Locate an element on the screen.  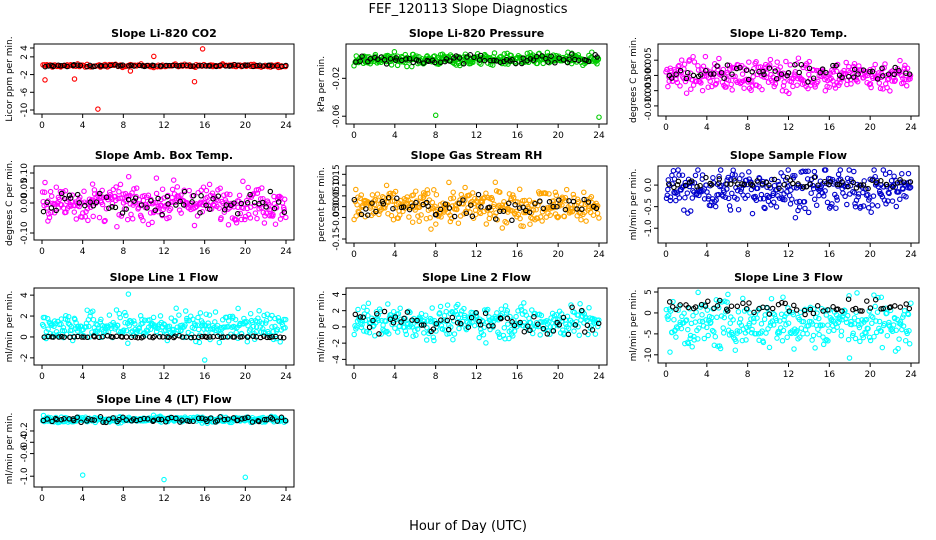
y-axis: -1.0 -0.5 0.0 is located at coordinates (651, 207).